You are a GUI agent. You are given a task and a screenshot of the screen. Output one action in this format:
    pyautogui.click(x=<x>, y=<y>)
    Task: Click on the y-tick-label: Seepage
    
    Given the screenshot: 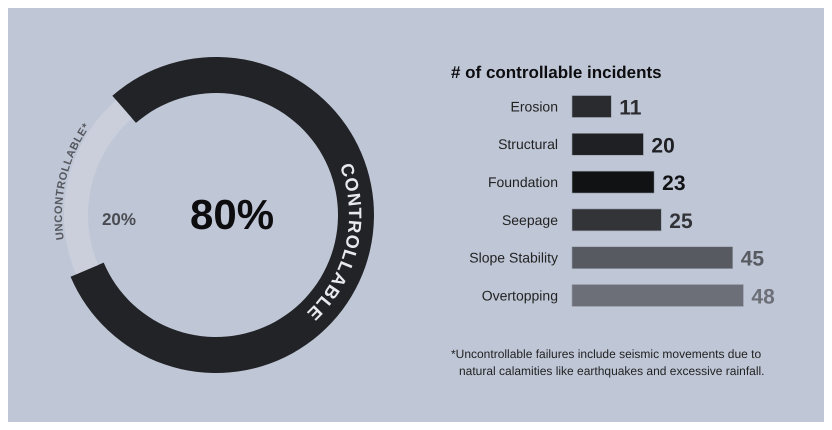 What is the action you would take?
    pyautogui.click(x=530, y=220)
    